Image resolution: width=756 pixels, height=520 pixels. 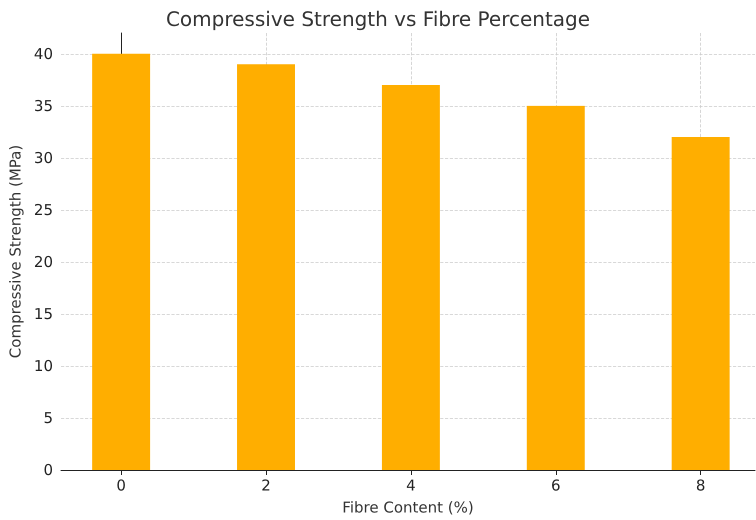 What do you see at coordinates (43, 365) in the screenshot?
I see `y-tick-label: 10` at bounding box center [43, 365].